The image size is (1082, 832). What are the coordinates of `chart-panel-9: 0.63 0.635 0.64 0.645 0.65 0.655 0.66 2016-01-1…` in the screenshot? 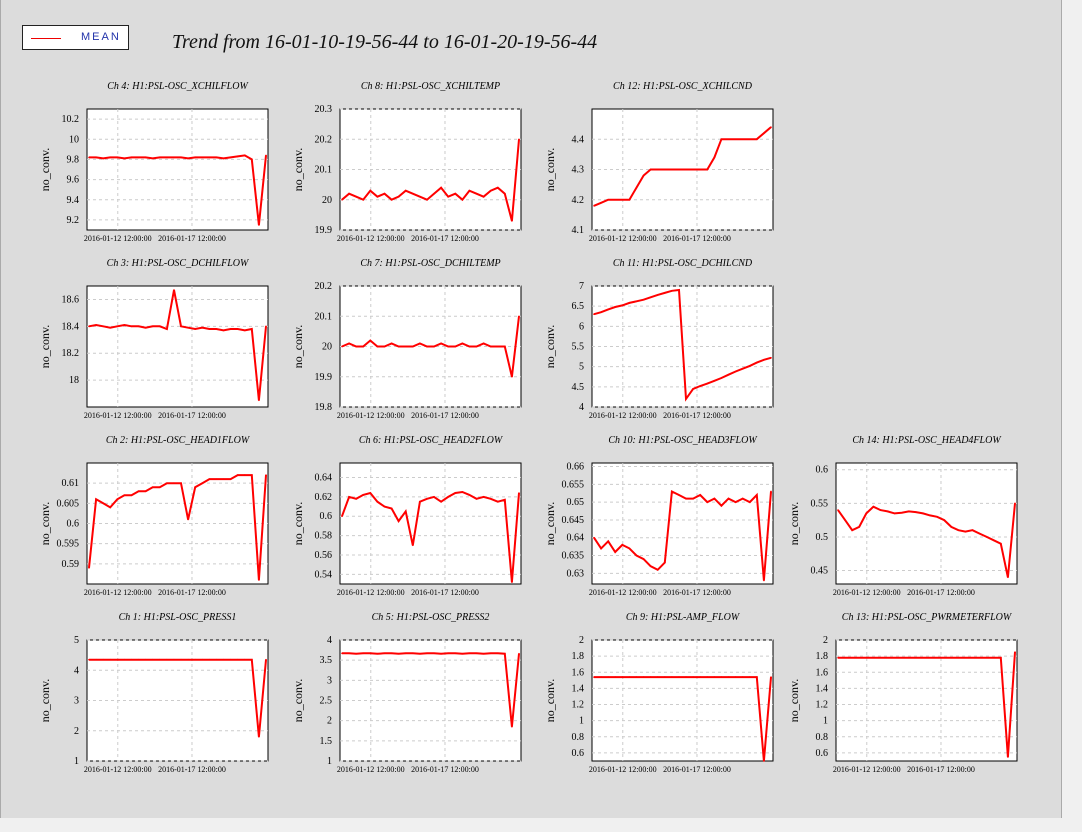 It's located at (658, 516).